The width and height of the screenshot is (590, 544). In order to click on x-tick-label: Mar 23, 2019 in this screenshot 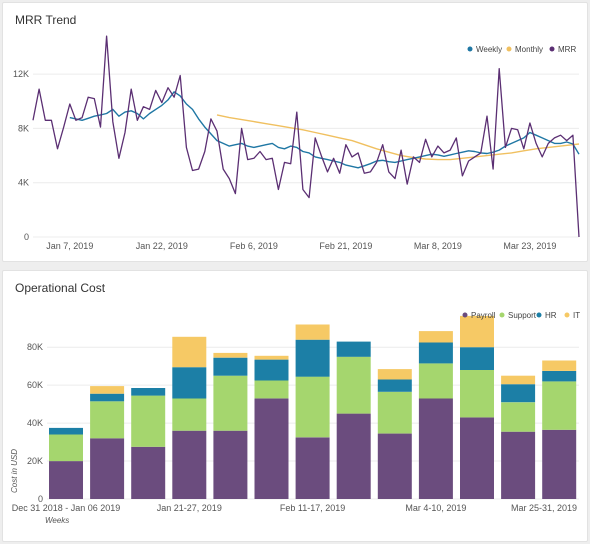, I will do `click(529, 246)`.